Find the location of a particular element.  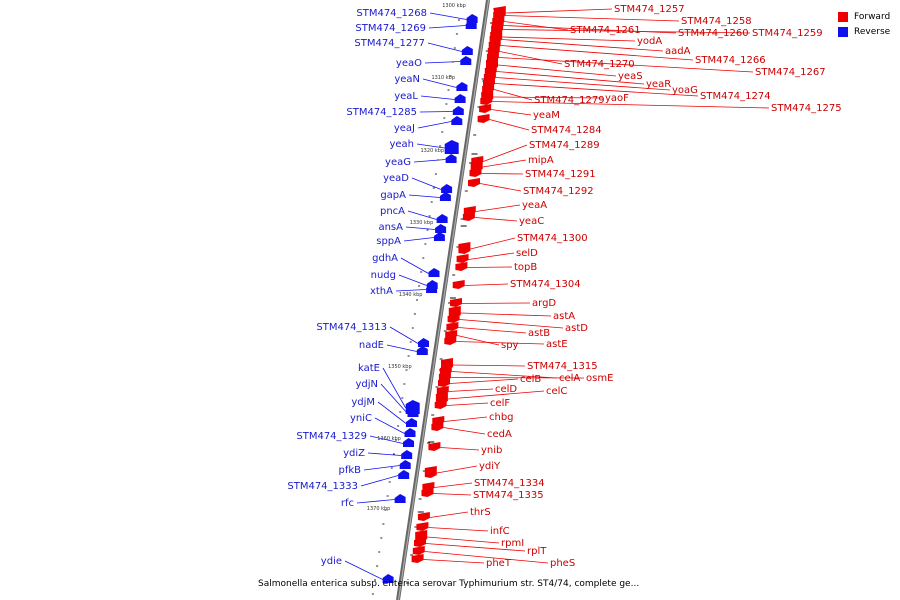

forward-gene-label: STM474_1266 is located at coordinates (730, 60).